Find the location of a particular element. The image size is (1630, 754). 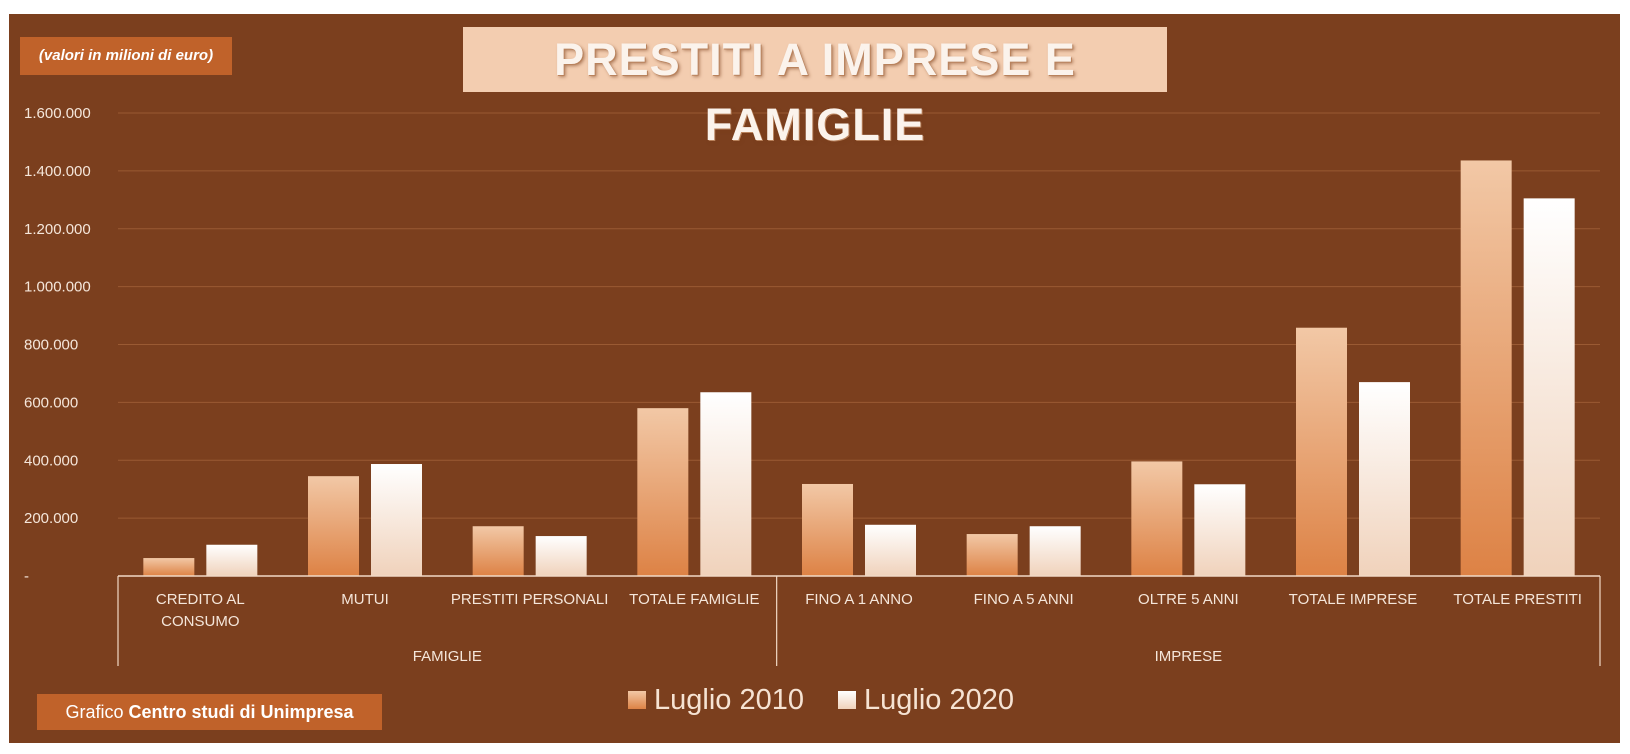

y-tick-label: - is located at coordinates (26, 576).